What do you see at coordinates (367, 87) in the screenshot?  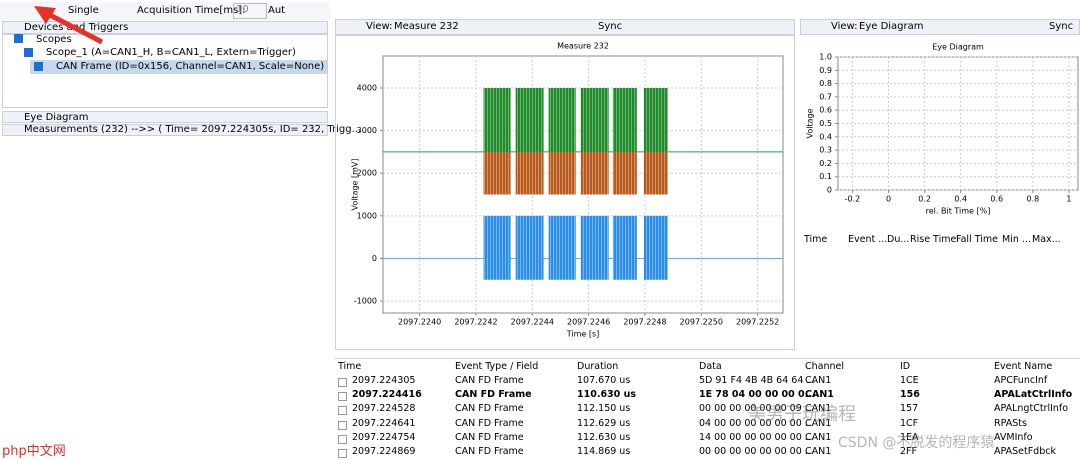 I see `y-tick-label: 4000` at bounding box center [367, 87].